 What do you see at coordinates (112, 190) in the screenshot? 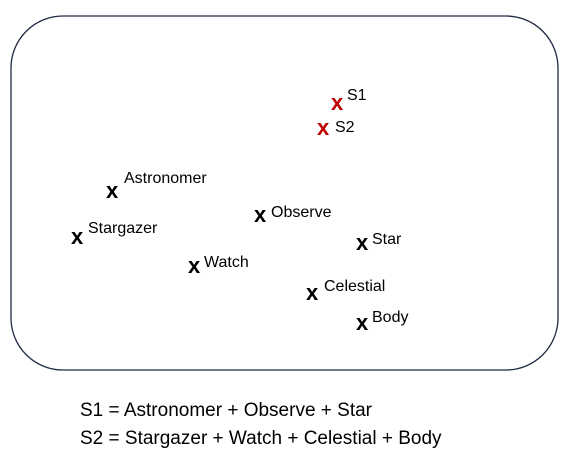
I see `point-marker-astronomer: x` at bounding box center [112, 190].